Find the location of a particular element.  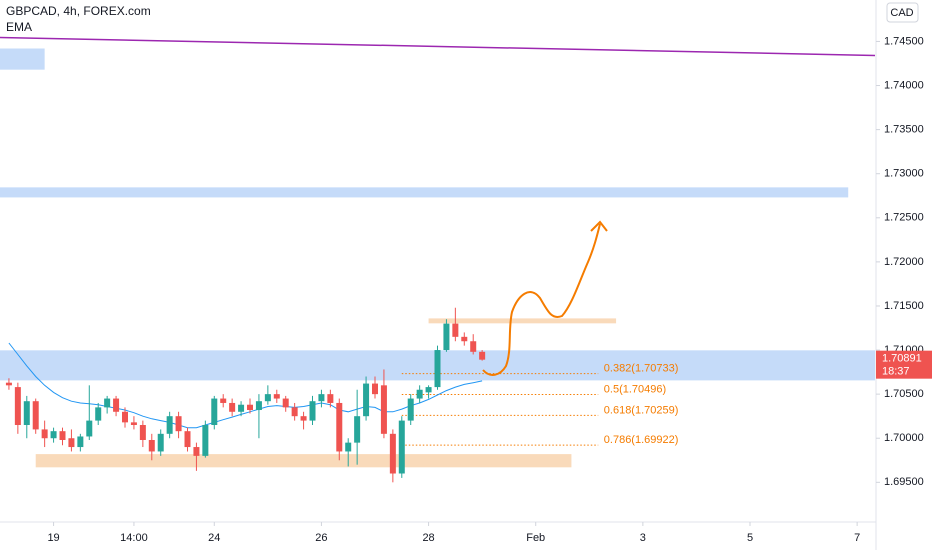

x-tick-label: 7 is located at coordinates (857, 538).